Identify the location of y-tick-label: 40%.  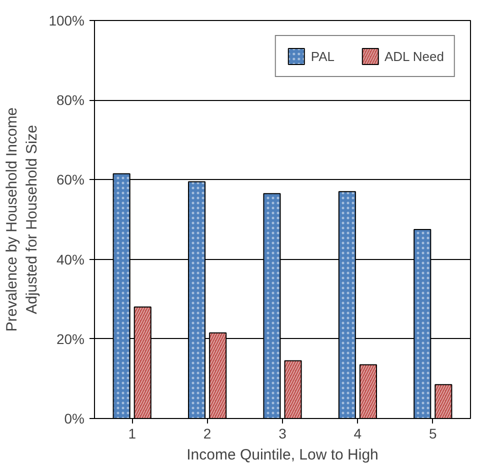
(70, 259).